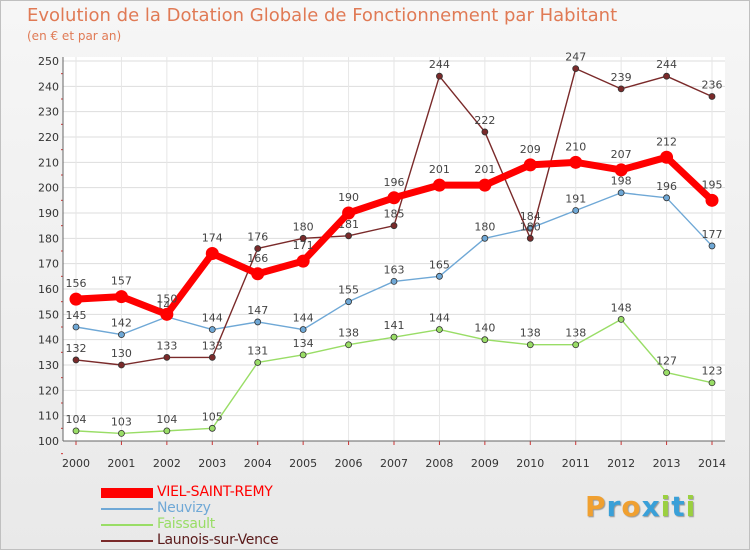 The height and width of the screenshot is (550, 750). Describe the element at coordinates (631, 506) in the screenshot. I see `logo-letter: o` at that location.